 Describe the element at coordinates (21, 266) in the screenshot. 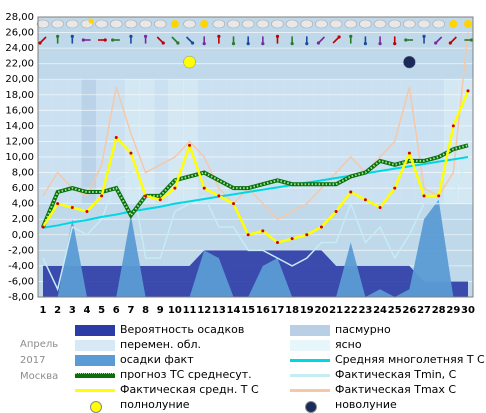

I see `y-tick-label: -4,00` at that location.